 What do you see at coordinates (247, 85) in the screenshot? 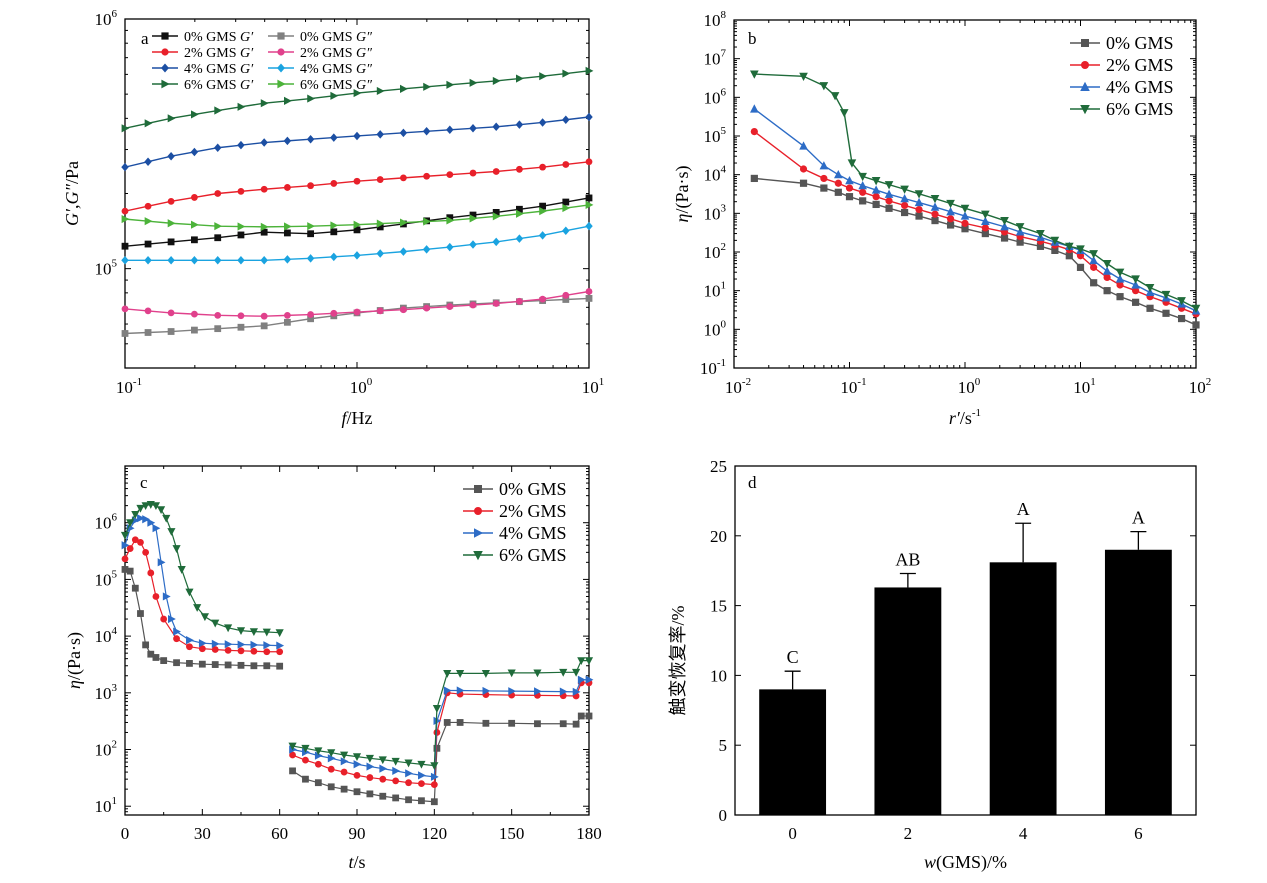
I see `legend-entry-symbol: G′` at bounding box center [247, 85].